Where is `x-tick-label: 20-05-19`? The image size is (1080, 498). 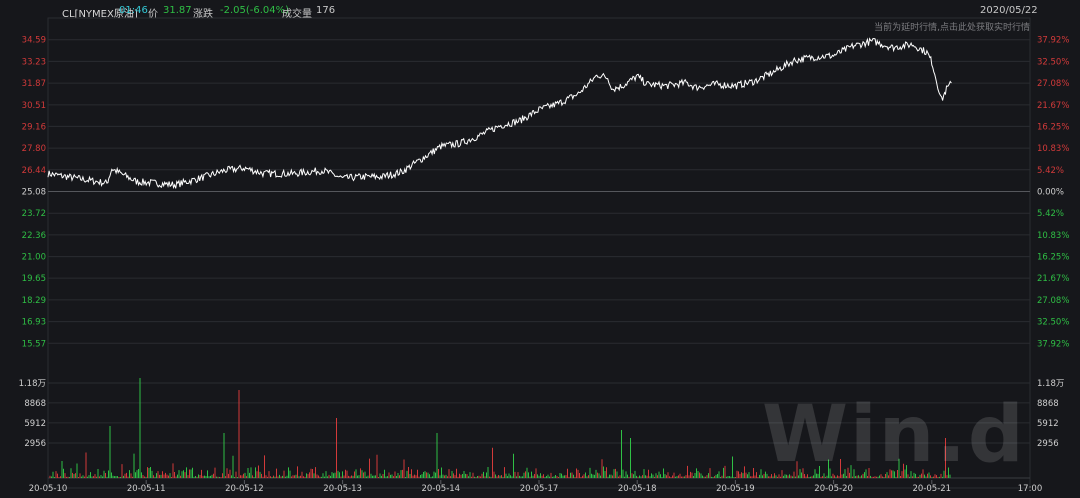 x-tick-label: 20-05-19 is located at coordinates (735, 489).